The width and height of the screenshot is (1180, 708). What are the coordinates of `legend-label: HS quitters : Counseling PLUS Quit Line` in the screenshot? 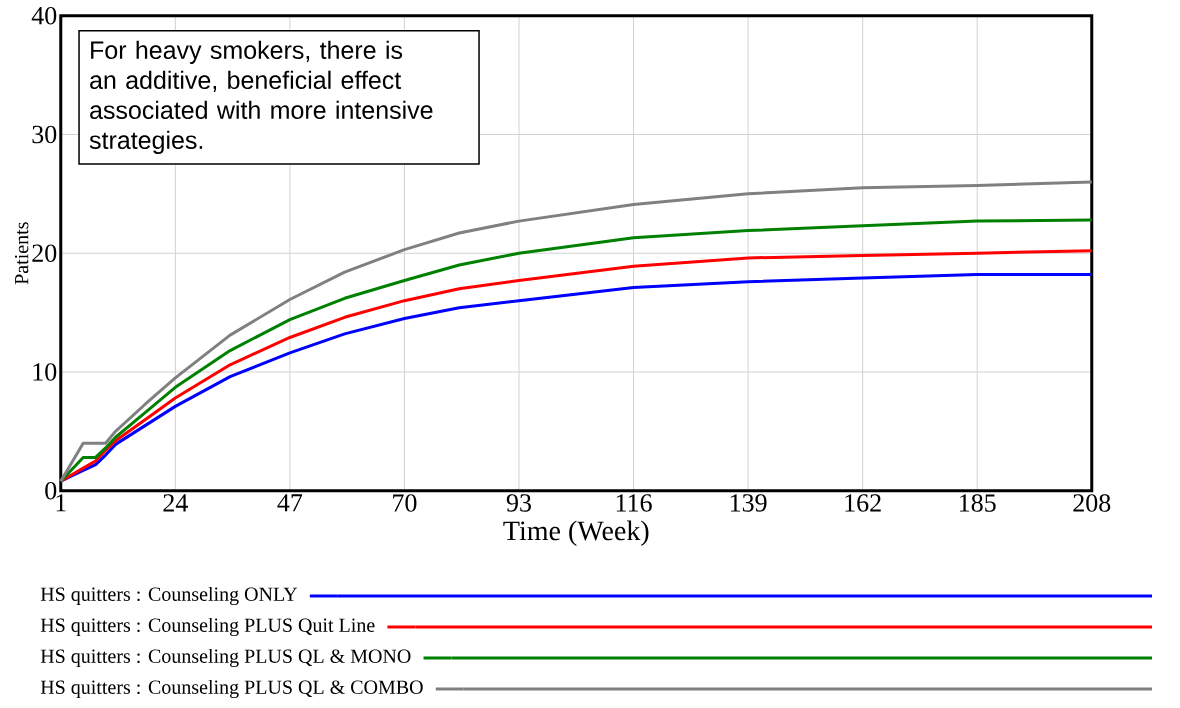 It's located at (207, 627).